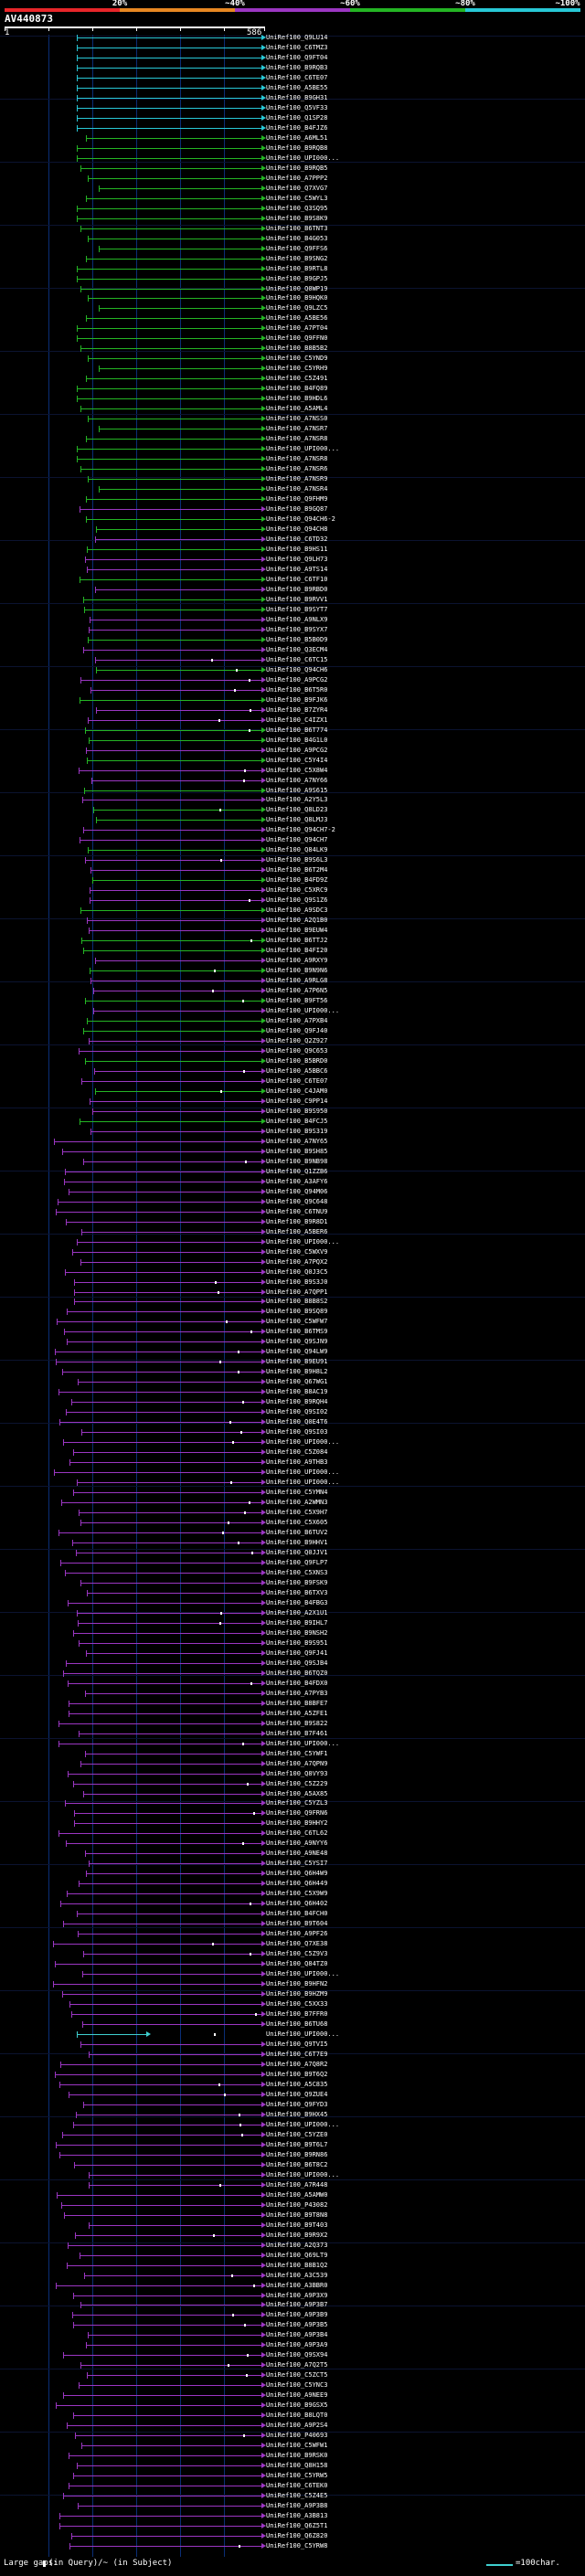  What do you see at coordinates (293, 87) in the screenshot?
I see `hit-row: UniRef100_A5BE55` at bounding box center [293, 87].